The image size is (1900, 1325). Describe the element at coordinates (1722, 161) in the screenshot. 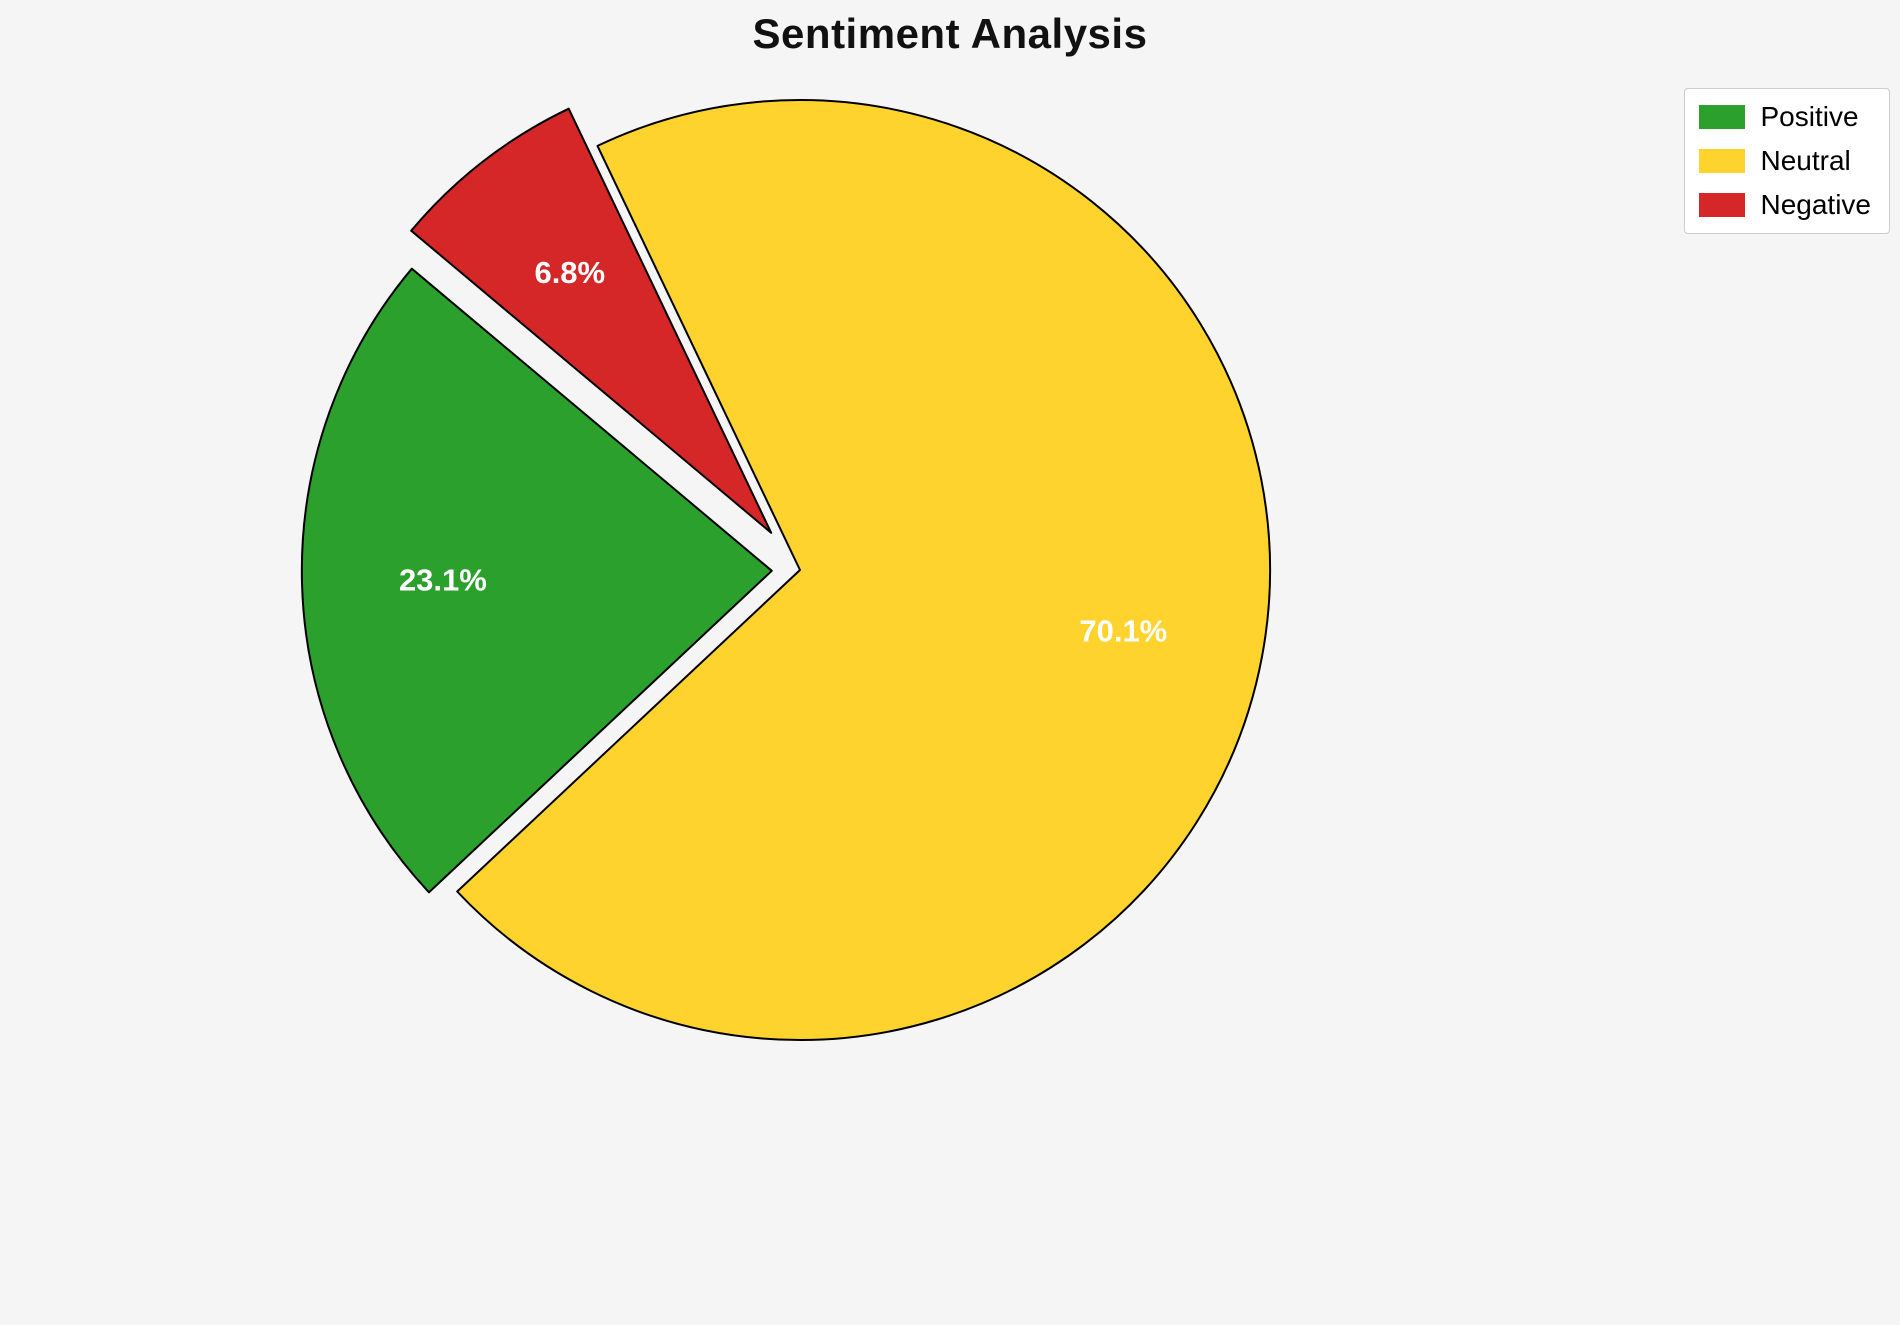

I see `legend-swatch-neutral-icon` at that location.